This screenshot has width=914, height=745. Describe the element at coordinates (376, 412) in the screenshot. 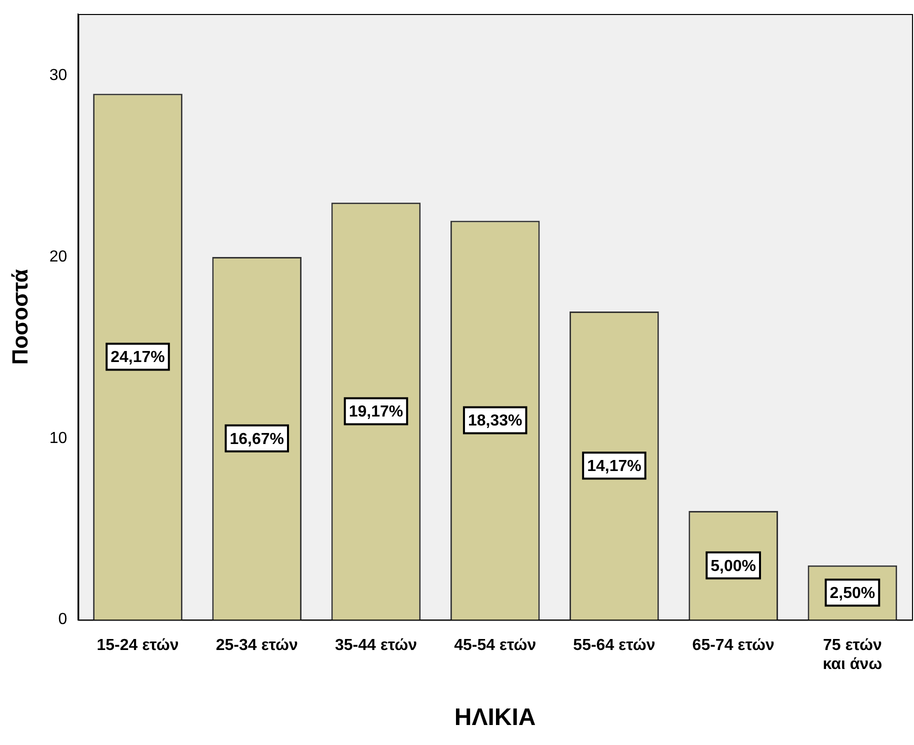

I see `annotation: 19,17%` at that location.